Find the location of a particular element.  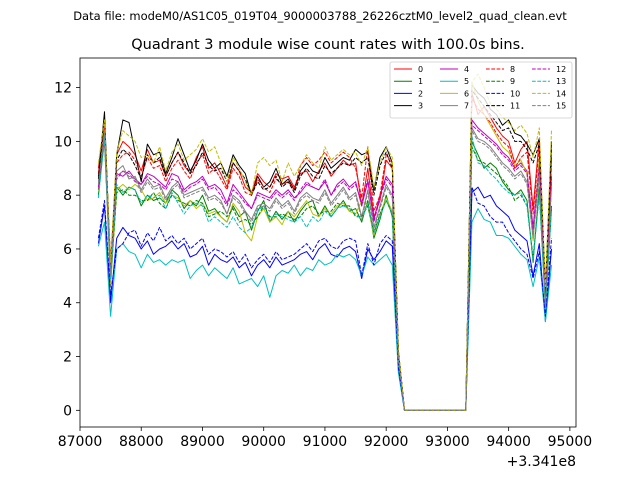

y-tick-label: 4 is located at coordinates (67, 304).